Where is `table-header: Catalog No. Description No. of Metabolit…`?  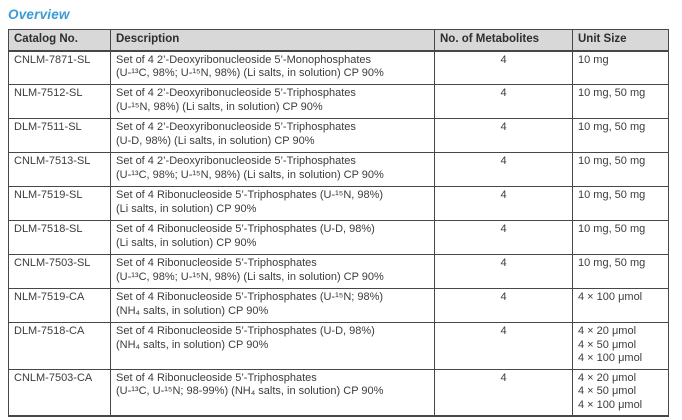 table-header: Catalog No. Description No. of Metabolit… is located at coordinates (338, 40).